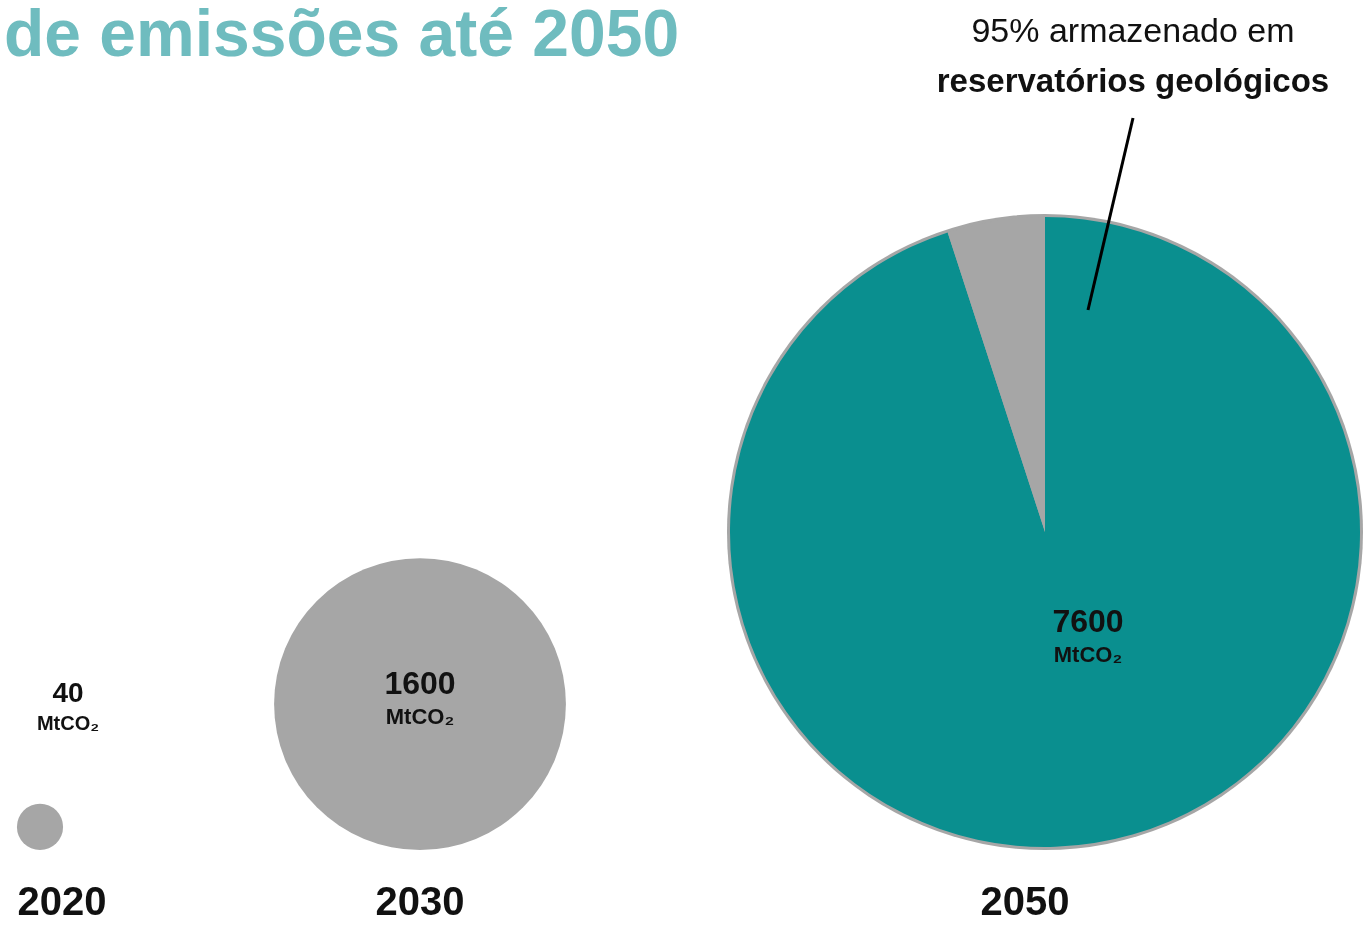 The height and width of the screenshot is (925, 1365). I want to click on category-label: 2030, so click(420, 901).